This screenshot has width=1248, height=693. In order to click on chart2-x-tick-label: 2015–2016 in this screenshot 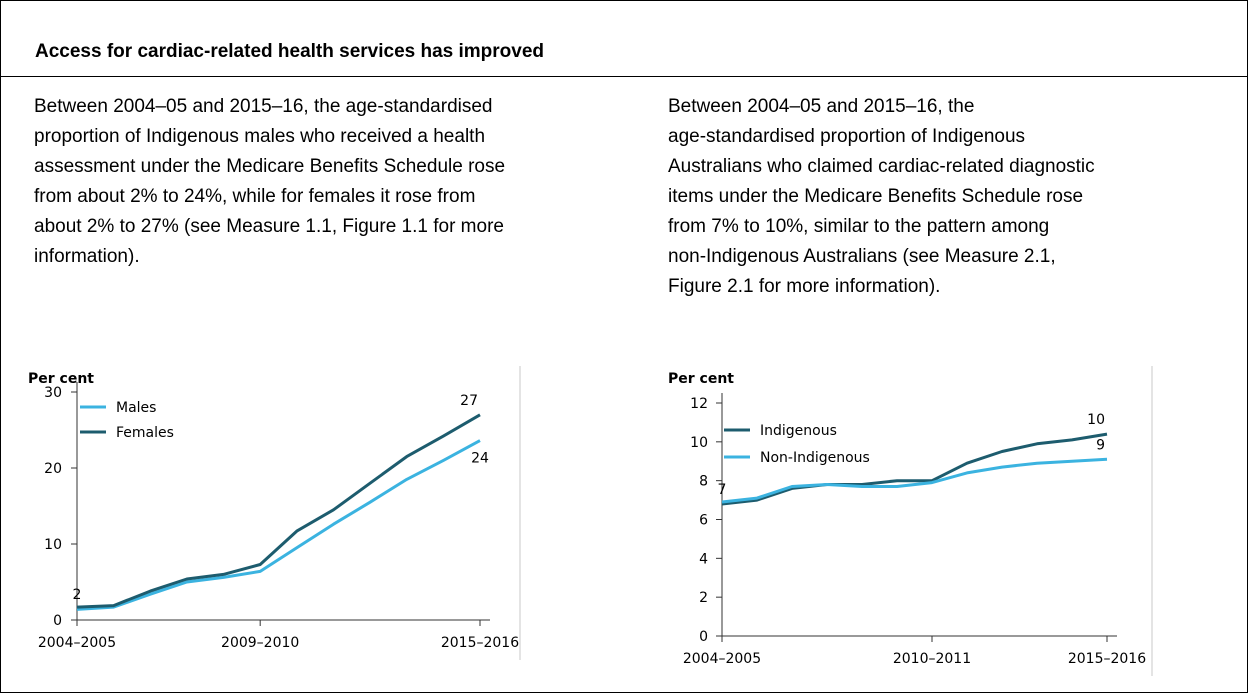, I will do `click(1107, 659)`.